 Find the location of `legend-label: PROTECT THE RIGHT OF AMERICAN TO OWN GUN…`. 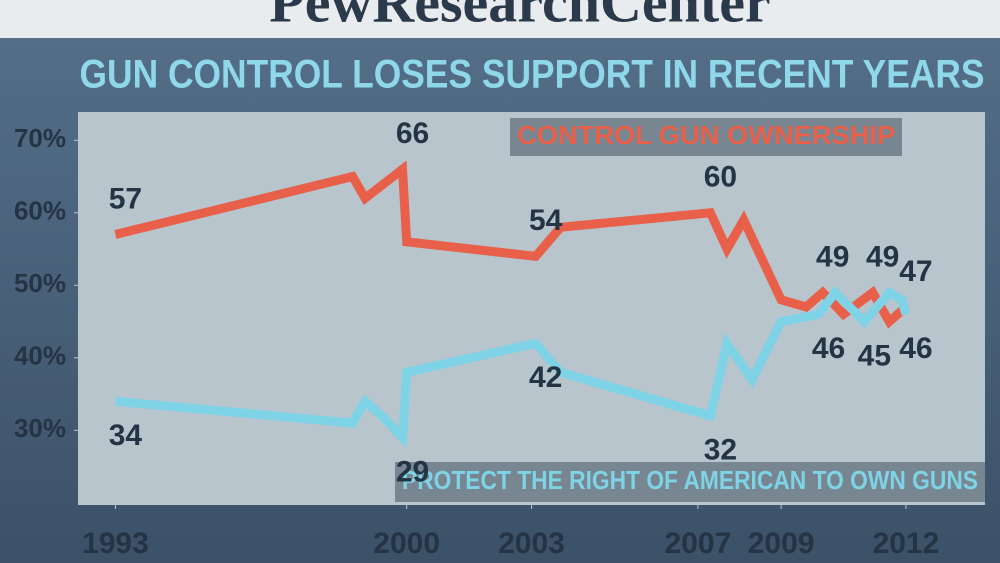

legend-label: PROTECT THE RIGHT OF AMERICAN TO OWN GUN… is located at coordinates (690, 480).